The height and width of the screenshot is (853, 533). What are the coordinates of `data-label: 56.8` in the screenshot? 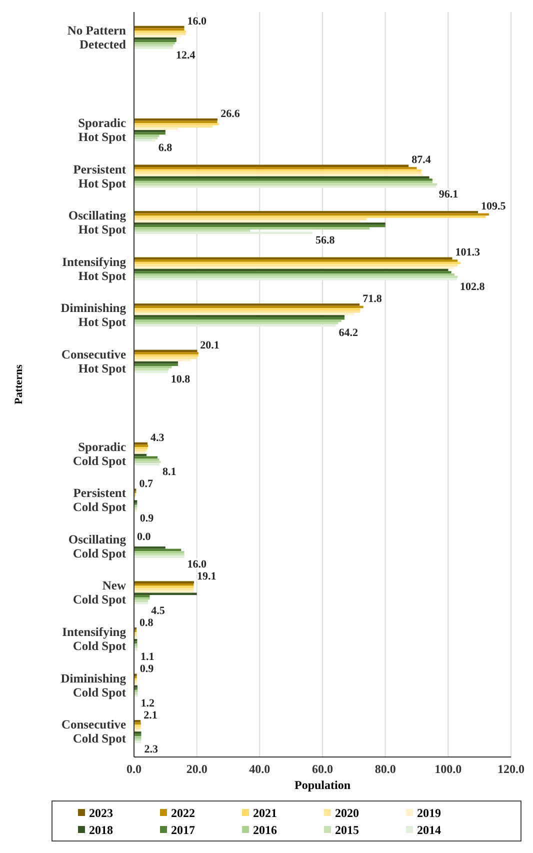 It's located at (325, 240).